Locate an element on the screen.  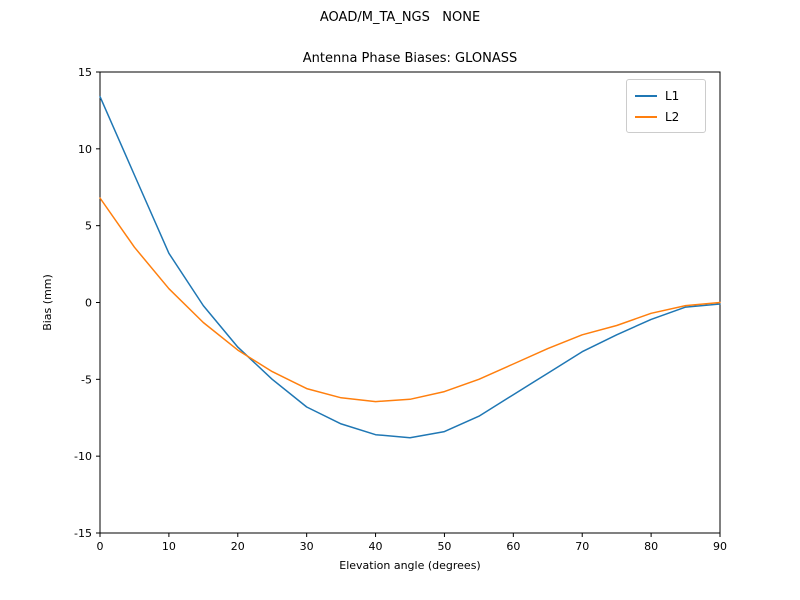
x-tick-label: 60 is located at coordinates (513, 546).